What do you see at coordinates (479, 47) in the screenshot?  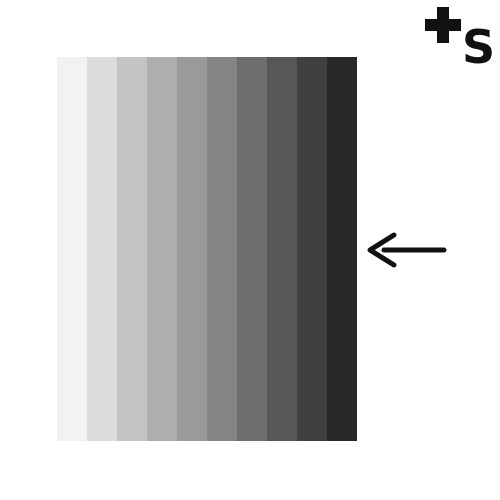 I see `logo-letter: S` at bounding box center [479, 47].